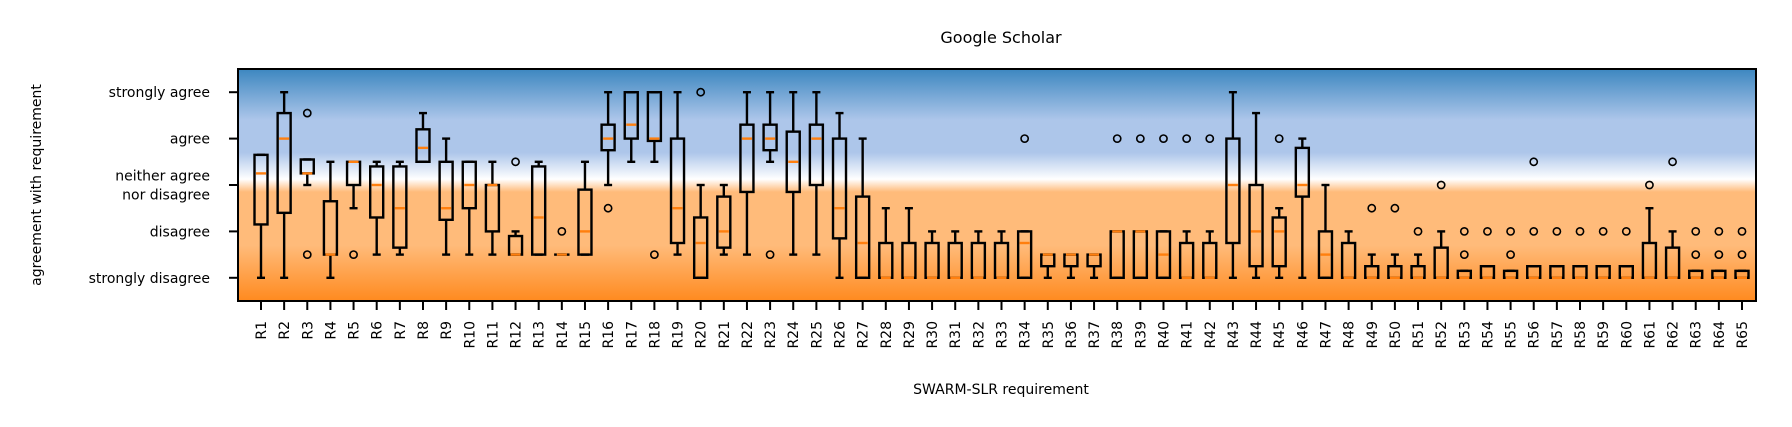 The image size is (1792, 427). What do you see at coordinates (1742, 252) in the screenshot?
I see `box-R65` at bounding box center [1742, 252].